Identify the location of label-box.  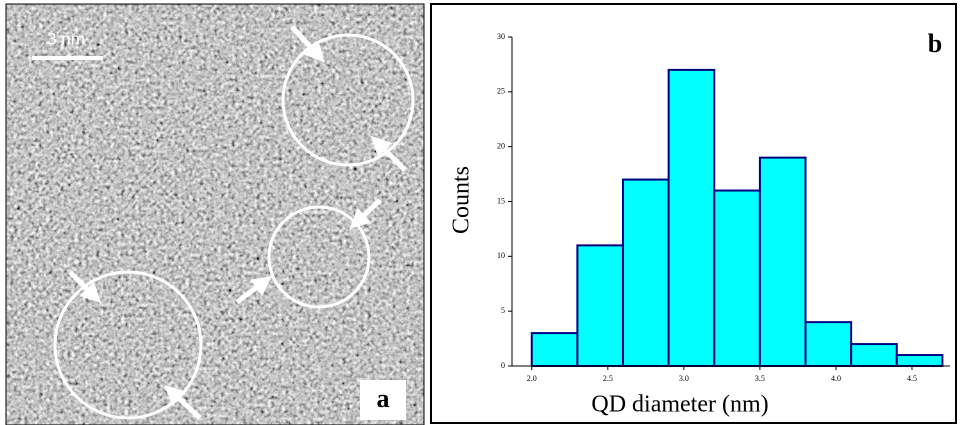
(383, 400).